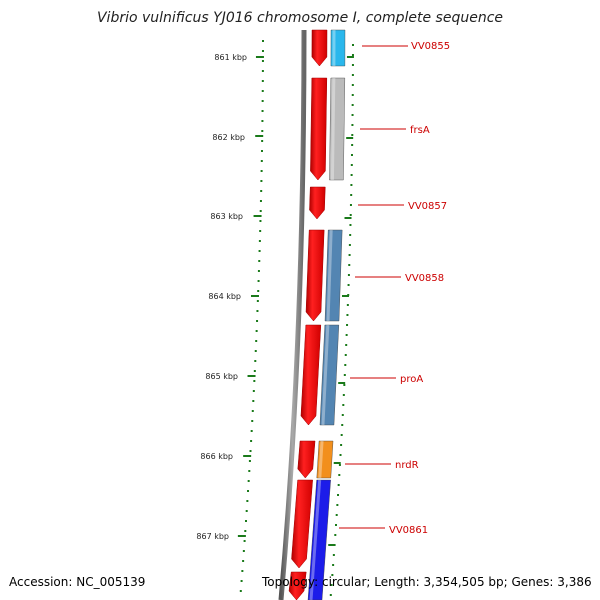 The image size is (600, 600). What do you see at coordinates (226, 216) in the screenshot?
I see `ruler-label: 863 kbp` at bounding box center [226, 216].